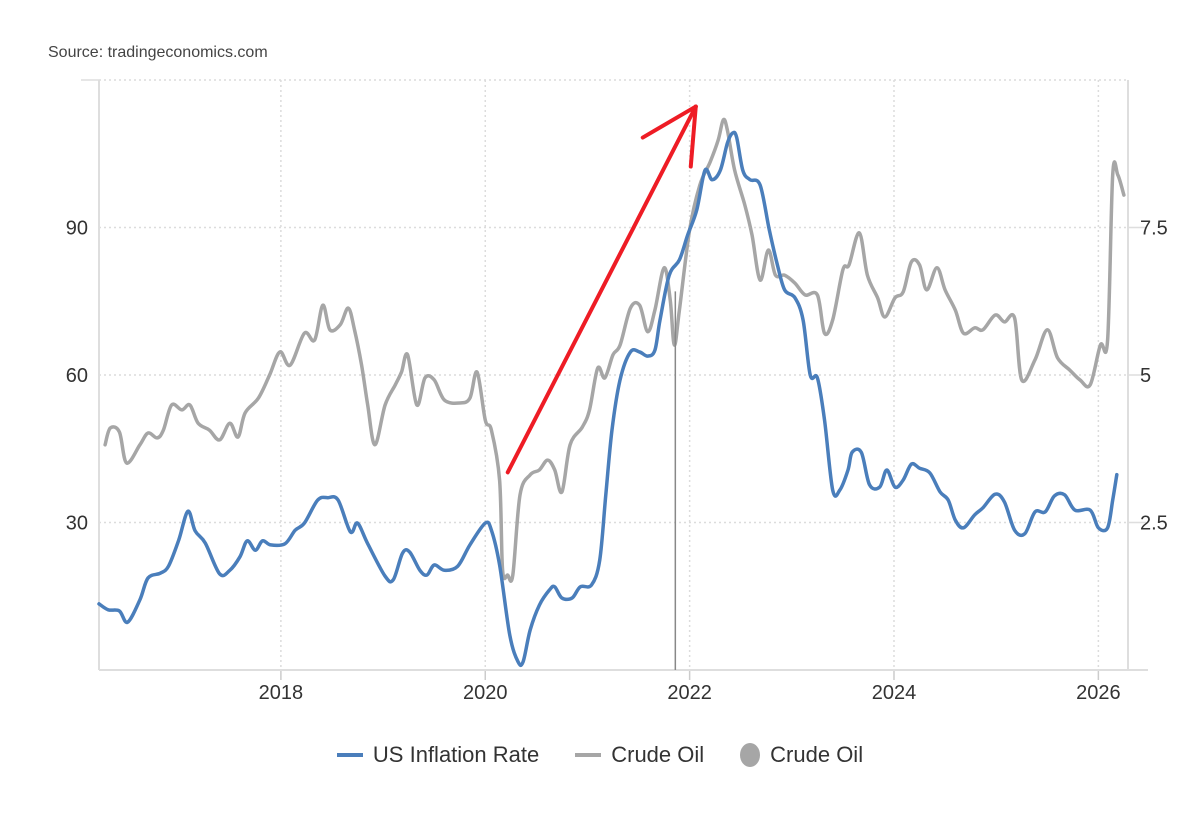 The height and width of the screenshot is (820, 1200). What do you see at coordinates (485, 693) in the screenshot?
I see `x-tick-label: 2020` at bounding box center [485, 693].